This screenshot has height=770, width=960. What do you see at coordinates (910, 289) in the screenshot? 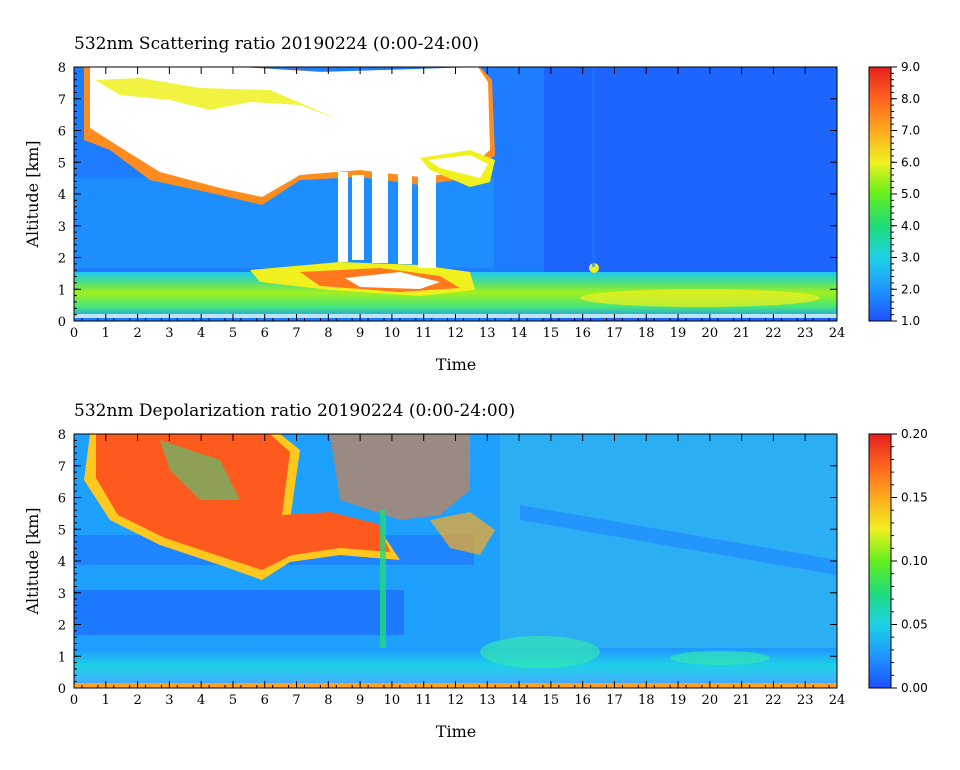
I see `colorbar-tick-label: 2.0` at bounding box center [910, 289].